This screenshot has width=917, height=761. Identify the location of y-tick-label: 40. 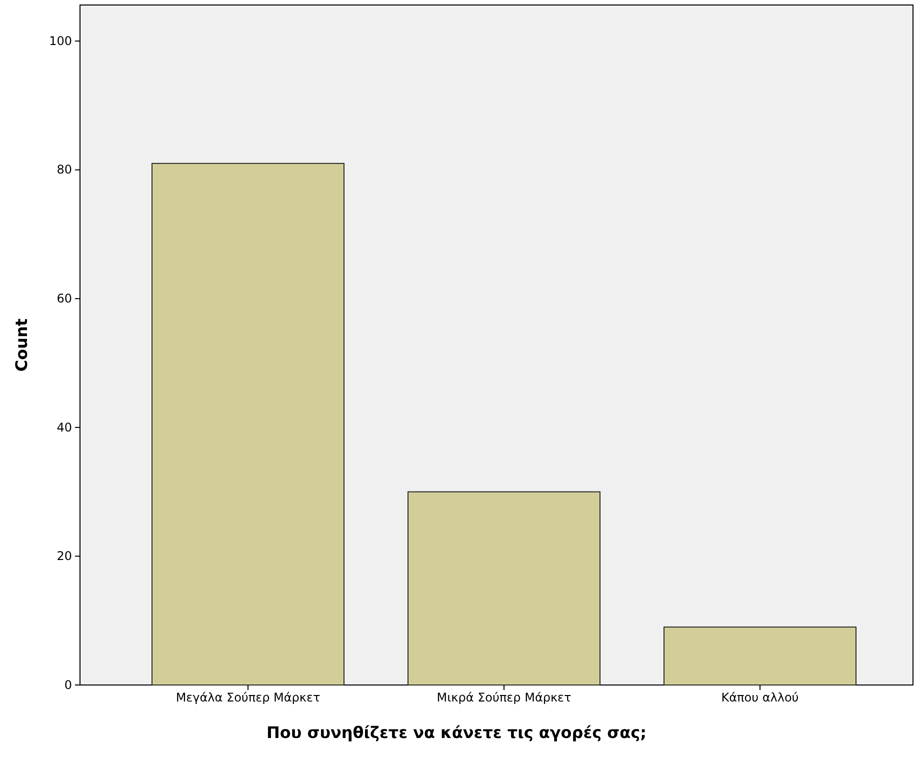
(64, 427).